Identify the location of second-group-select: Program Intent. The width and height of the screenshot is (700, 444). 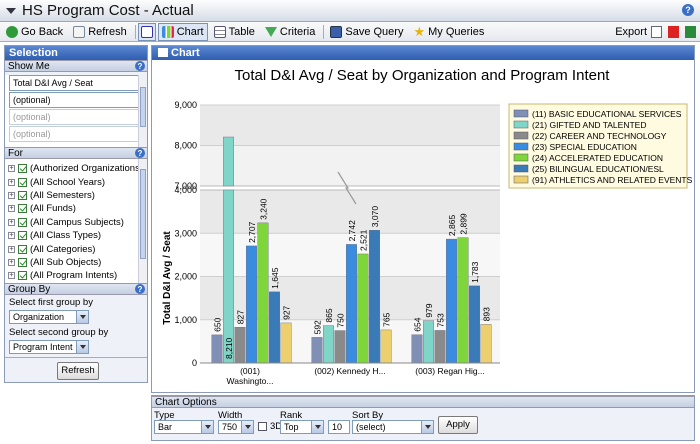
(49, 347).